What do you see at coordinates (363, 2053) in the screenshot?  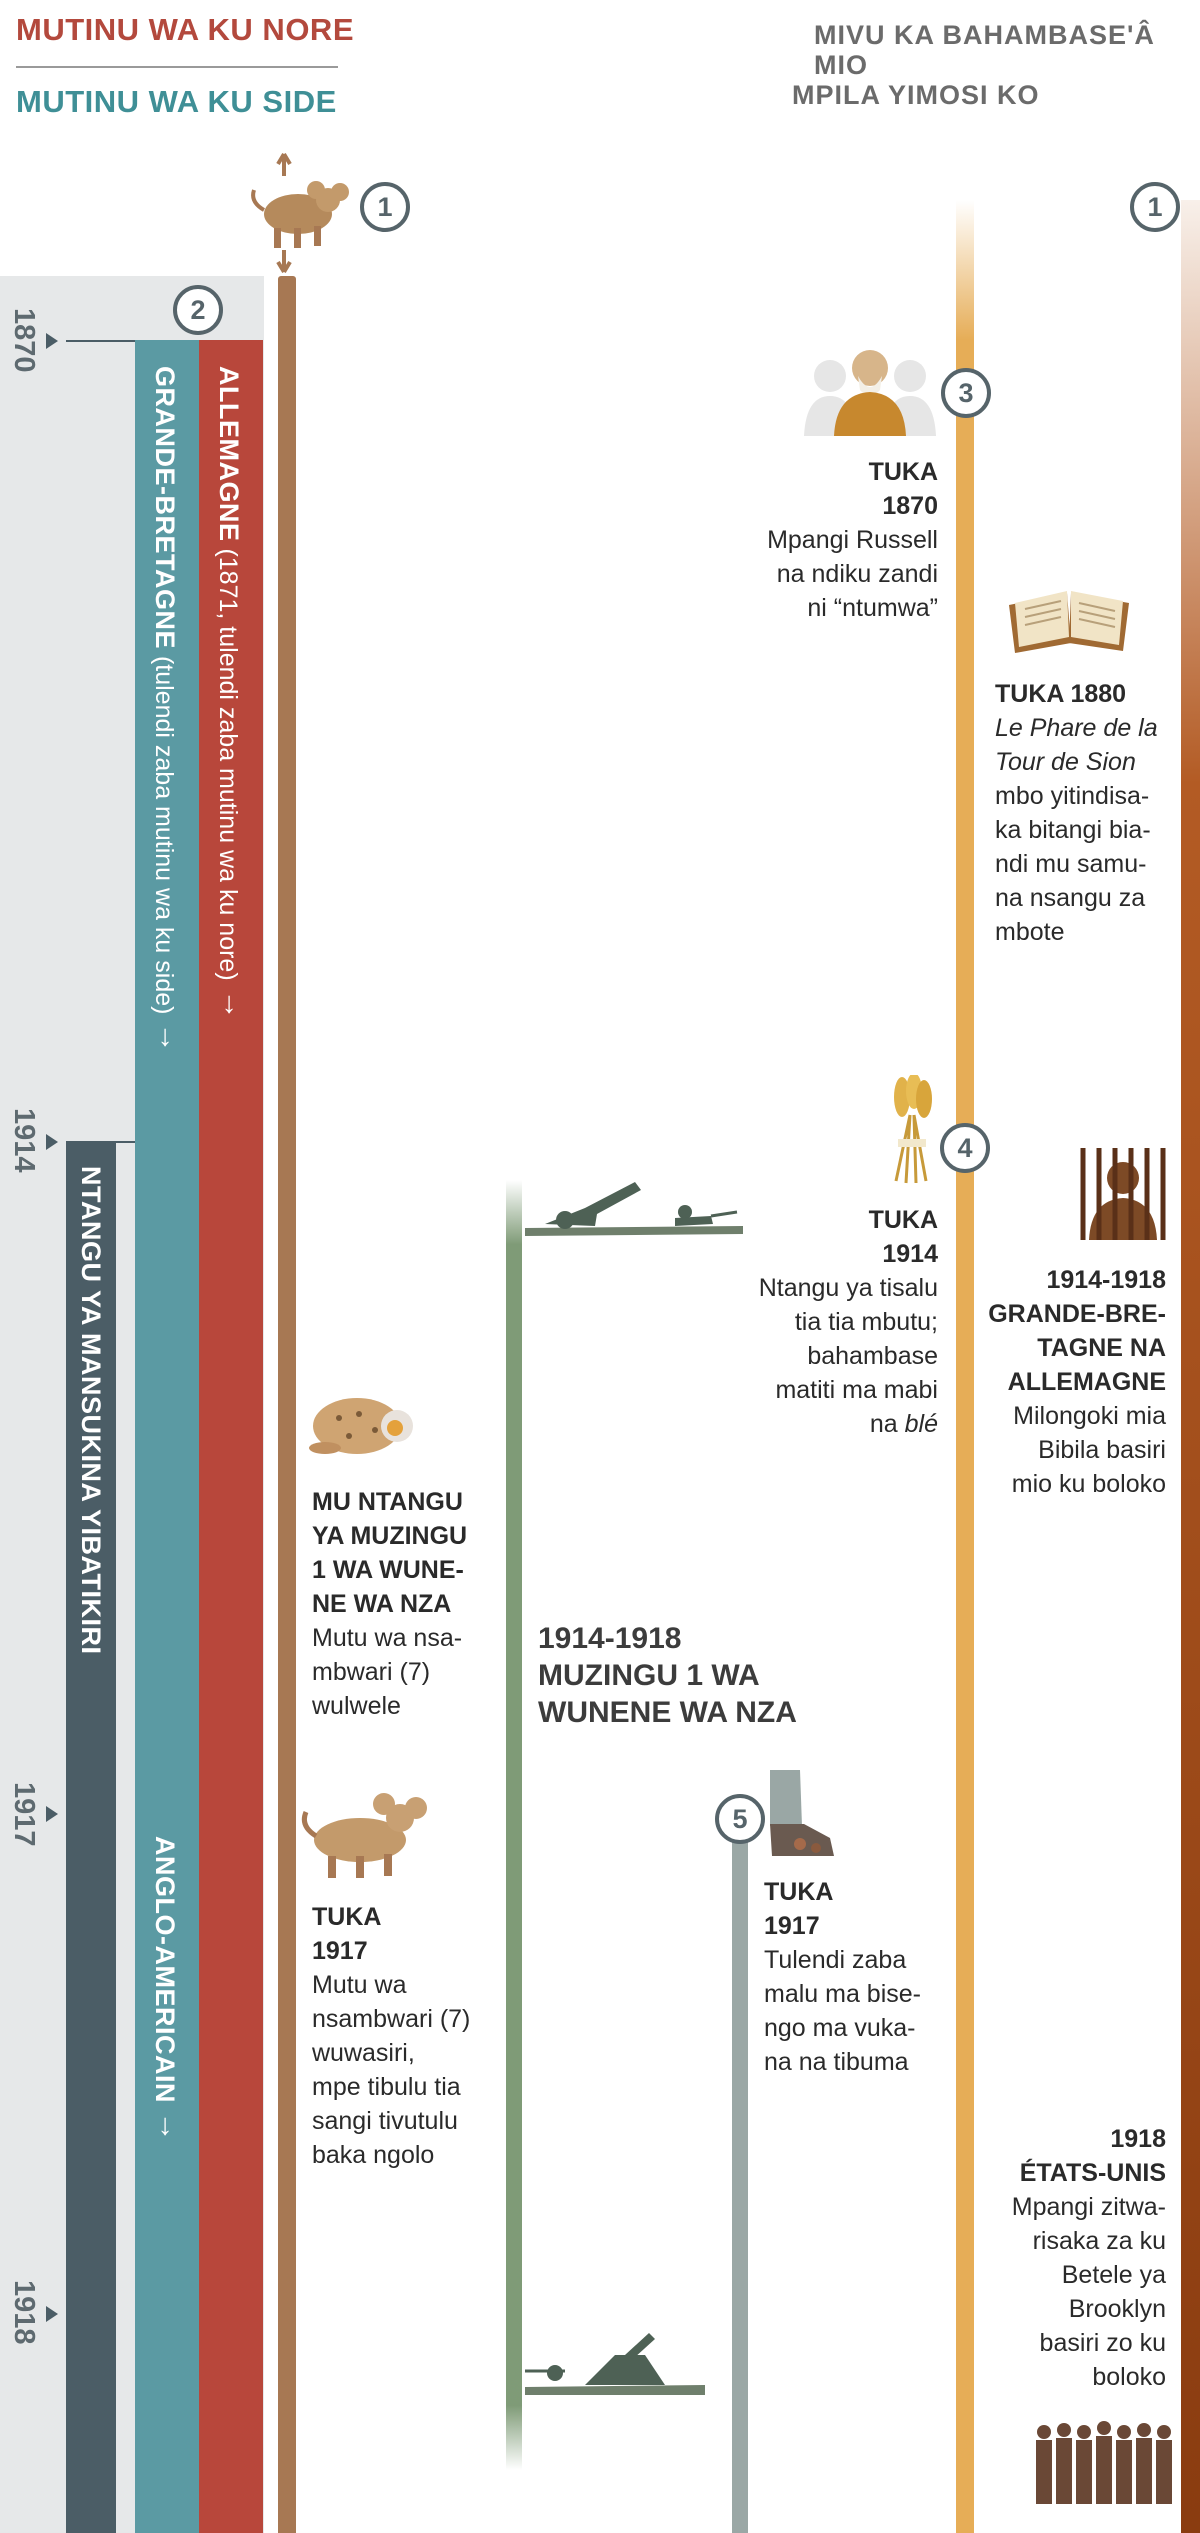 I see `healed-body-3: wuwasiri,` at bounding box center [363, 2053].